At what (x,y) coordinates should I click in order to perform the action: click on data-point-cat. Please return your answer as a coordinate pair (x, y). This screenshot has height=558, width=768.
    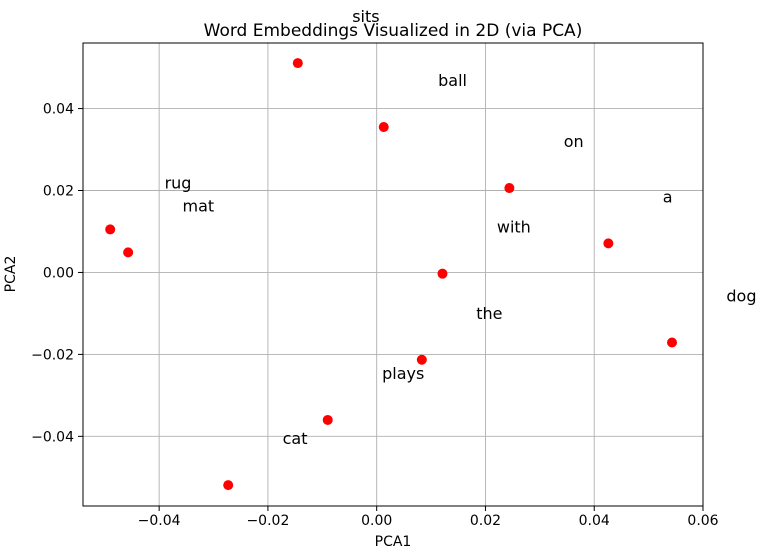
    Looking at the image, I should click on (228, 485).